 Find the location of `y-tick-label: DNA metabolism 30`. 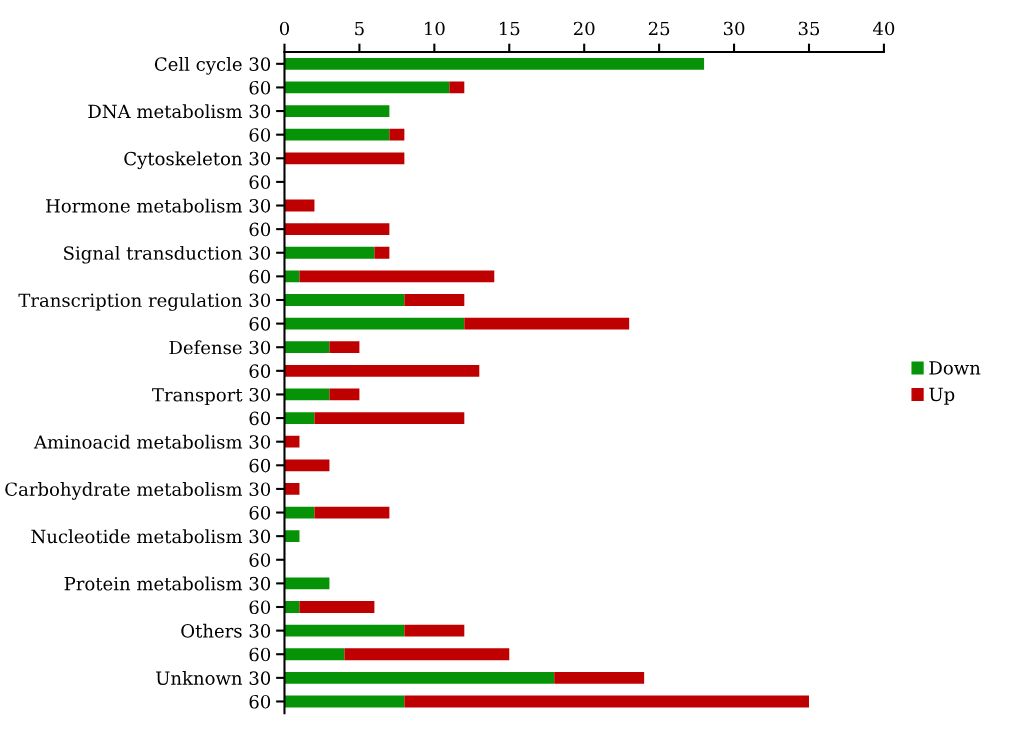

y-tick-label: DNA metabolism 30 is located at coordinates (179, 111).